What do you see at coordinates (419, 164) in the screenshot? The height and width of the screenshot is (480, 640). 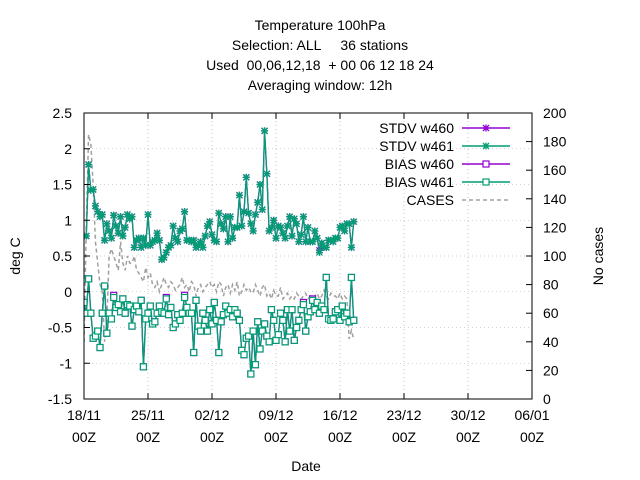 I see `legend-label-bias-w460: BIAS w460` at bounding box center [419, 164].